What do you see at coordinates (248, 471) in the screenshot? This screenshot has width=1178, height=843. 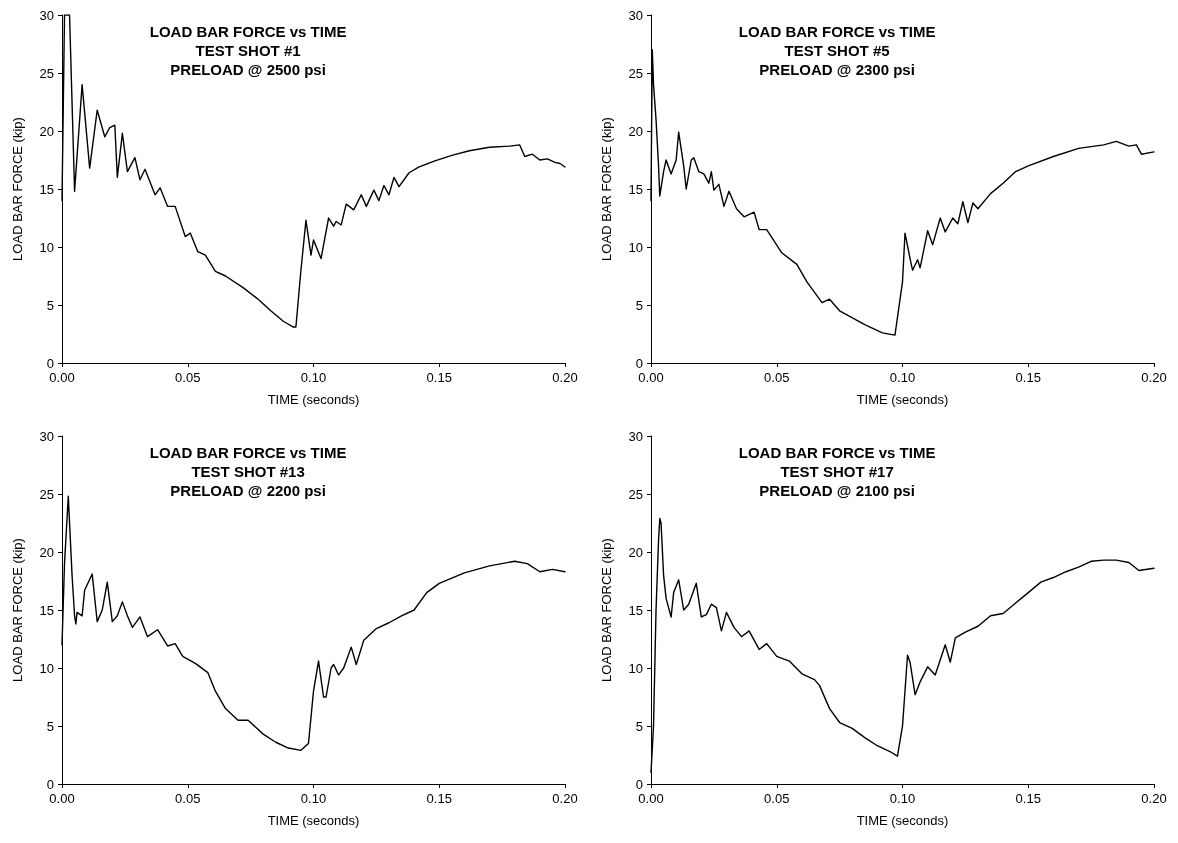 I see `text: LOAD BAR FORCE vs TIME TEST SHOT #13 PRELOAD @ 2200 psi` at bounding box center [248, 471].